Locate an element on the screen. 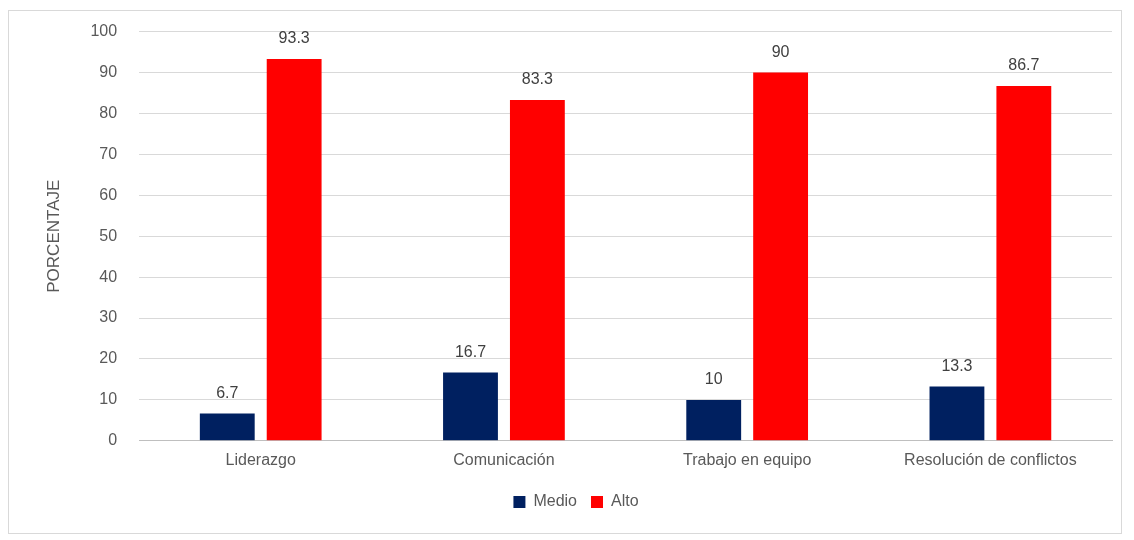  data-label: 13.3 is located at coordinates (957, 365).